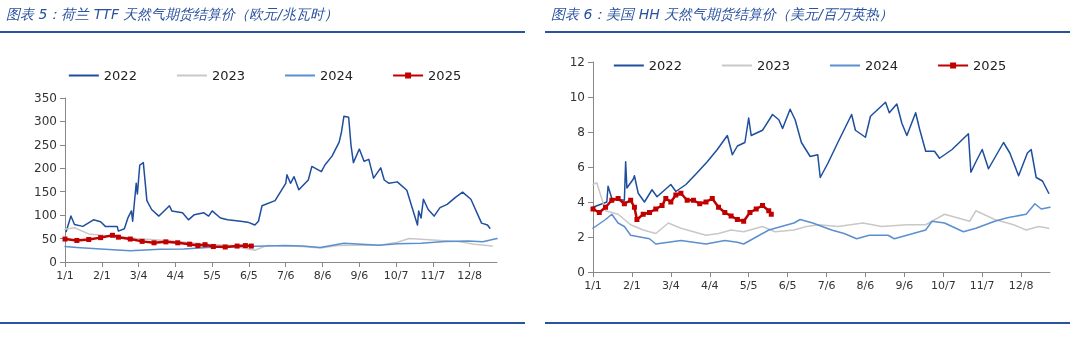  I want to click on y-tick-label: 6, so click(581, 167).